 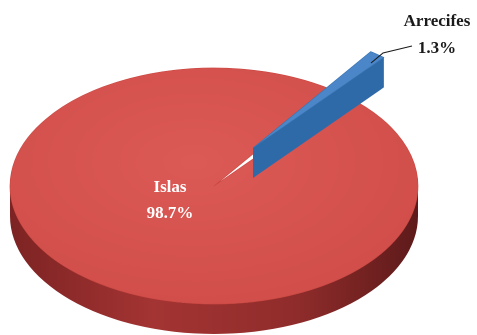 I want to click on slice-arrecifes, so click(x=318, y=100).